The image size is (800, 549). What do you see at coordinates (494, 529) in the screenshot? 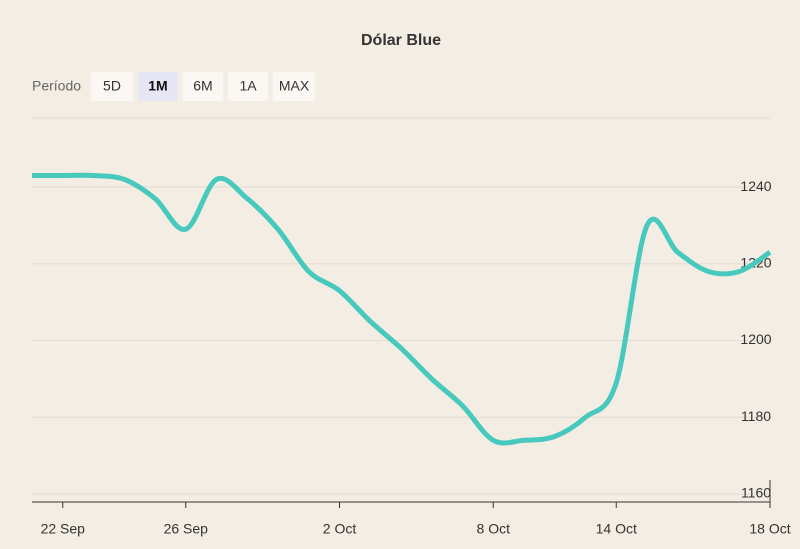
I see `x-tick-label: 8 Oct` at bounding box center [494, 529].